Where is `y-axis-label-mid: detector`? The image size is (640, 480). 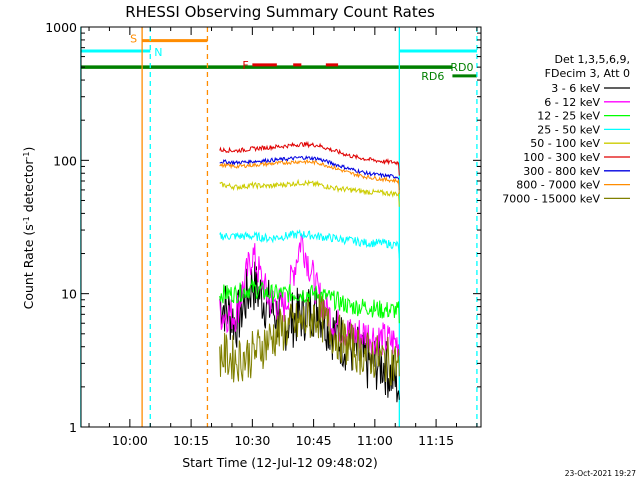 y-axis-label-mid: detector is located at coordinates (28, 188).